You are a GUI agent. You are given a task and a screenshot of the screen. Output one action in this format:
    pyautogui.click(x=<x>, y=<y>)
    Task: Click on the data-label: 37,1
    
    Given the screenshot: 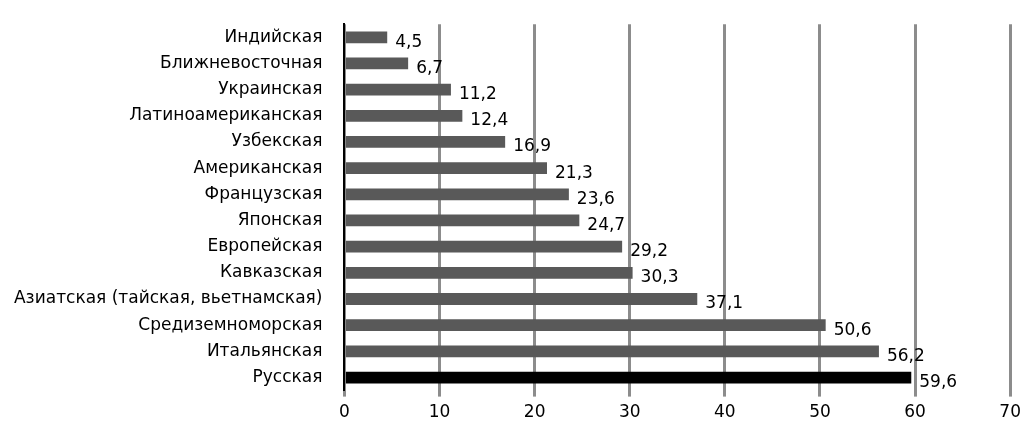 What is the action you would take?
    pyautogui.click(x=724, y=302)
    